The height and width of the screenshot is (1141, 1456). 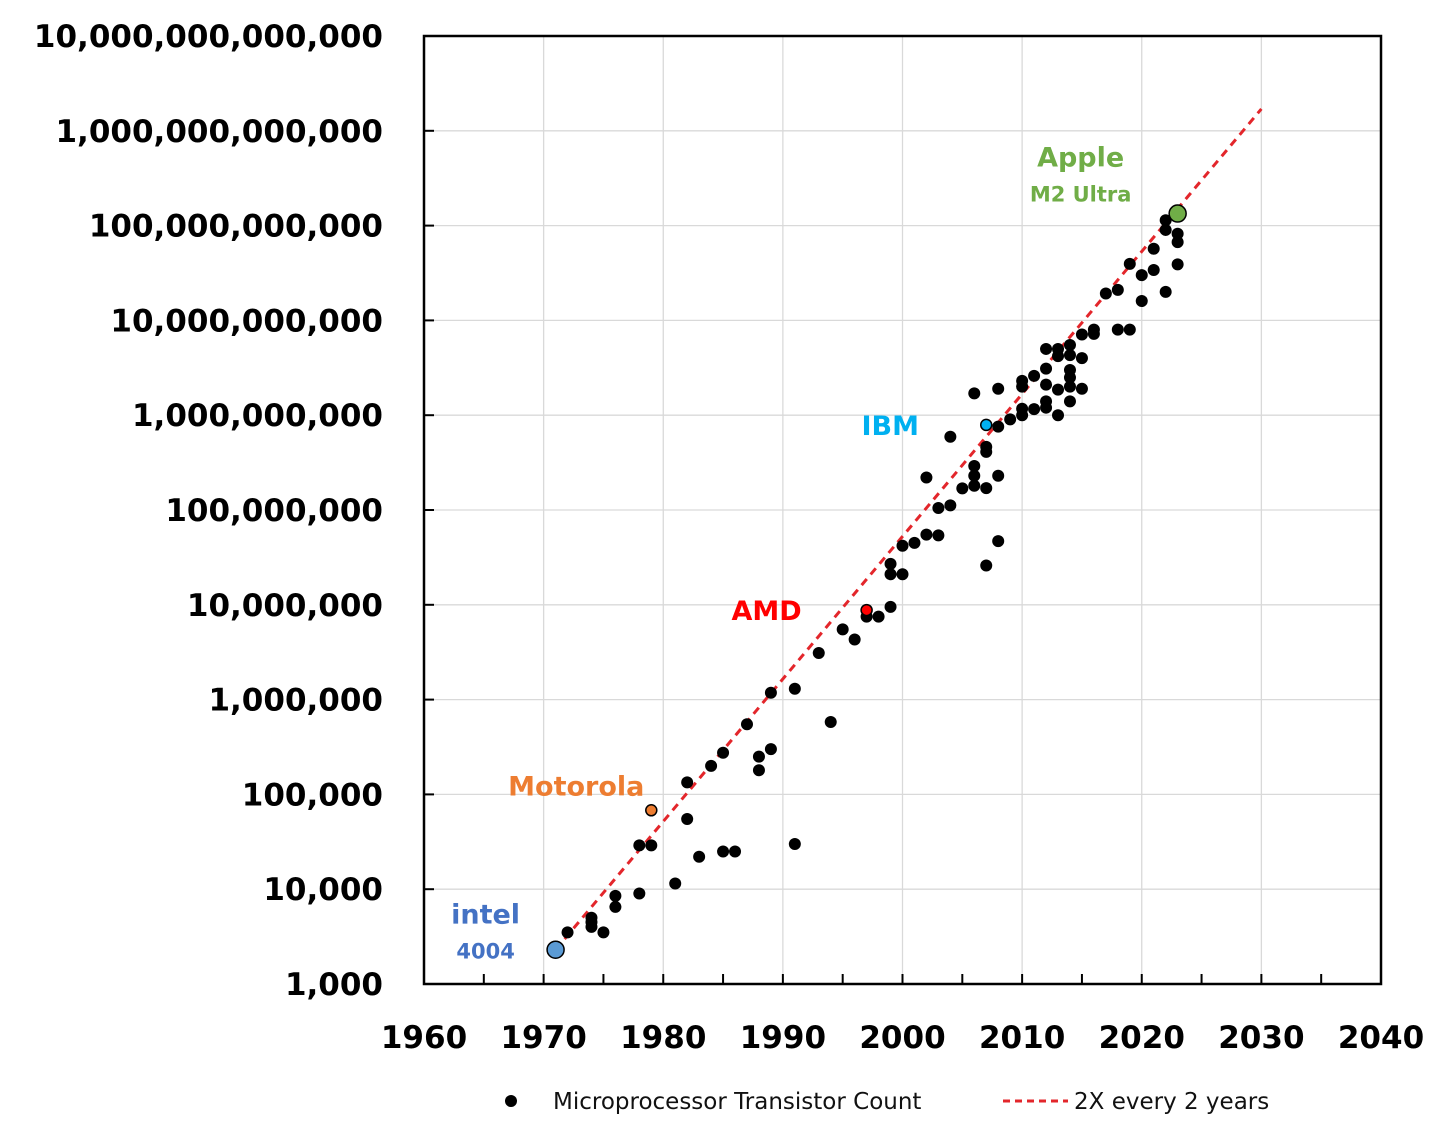 What do you see at coordinates (1261, 1038) in the screenshot?
I see `x-tick-label: 2030` at bounding box center [1261, 1038].